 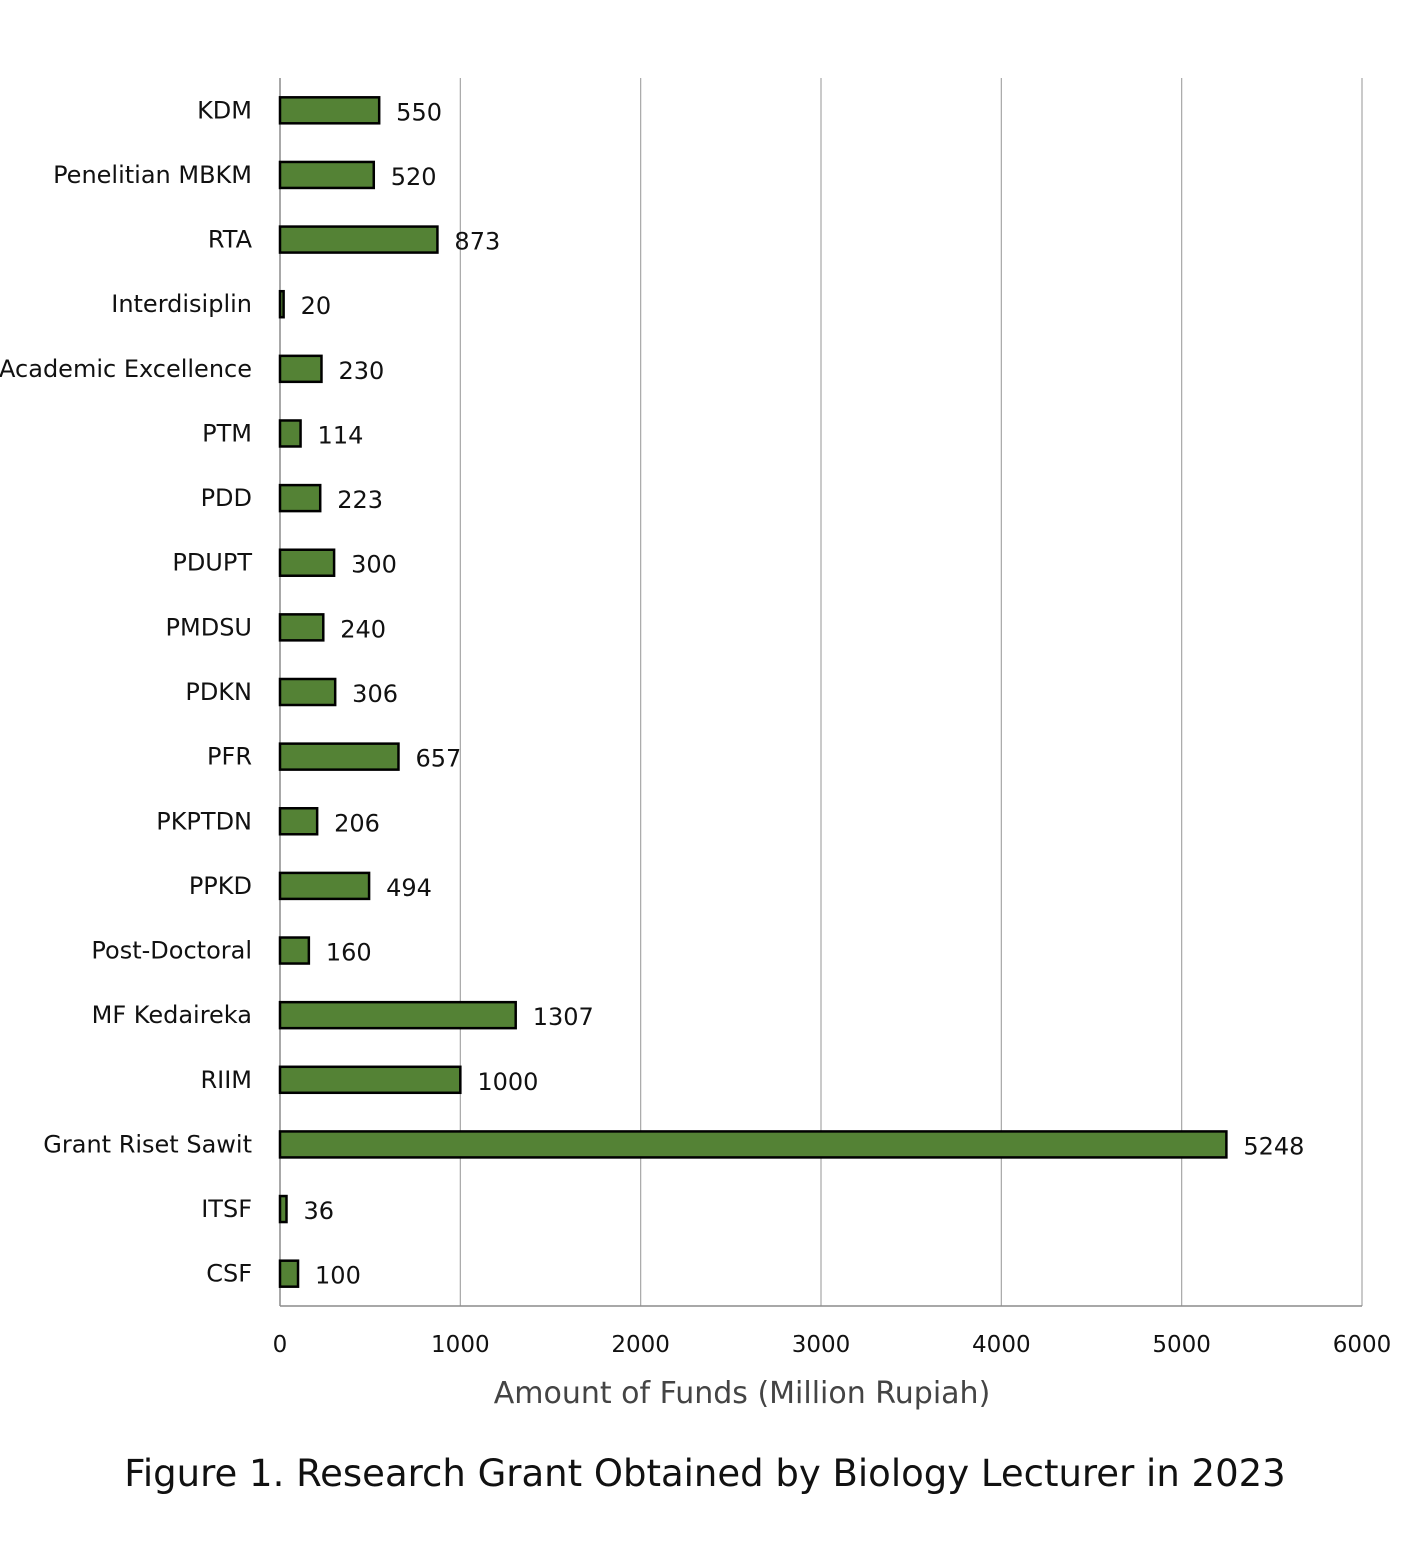 I want to click on value-label: 306, so click(x=375, y=694).